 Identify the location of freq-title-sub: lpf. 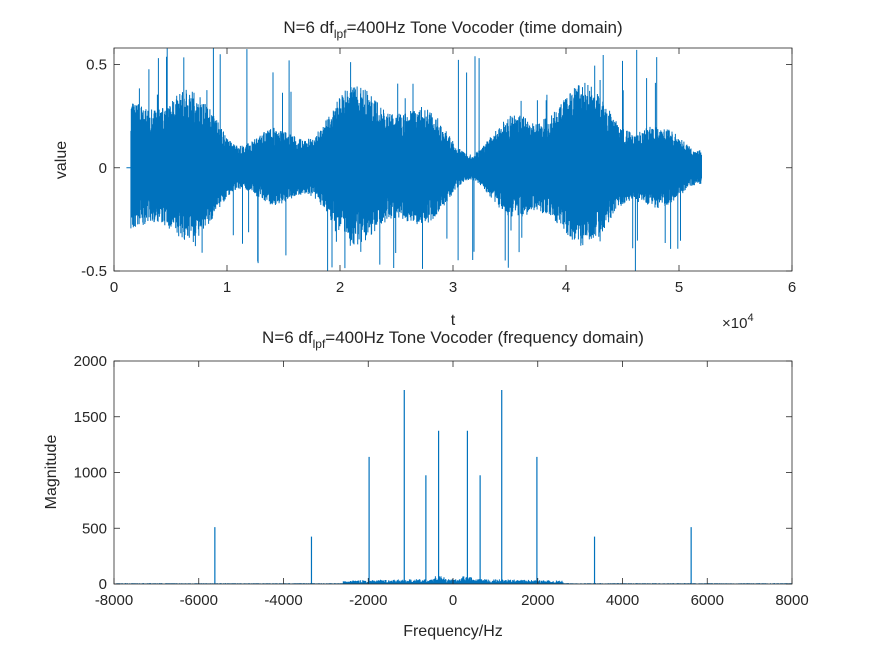
(319, 344).